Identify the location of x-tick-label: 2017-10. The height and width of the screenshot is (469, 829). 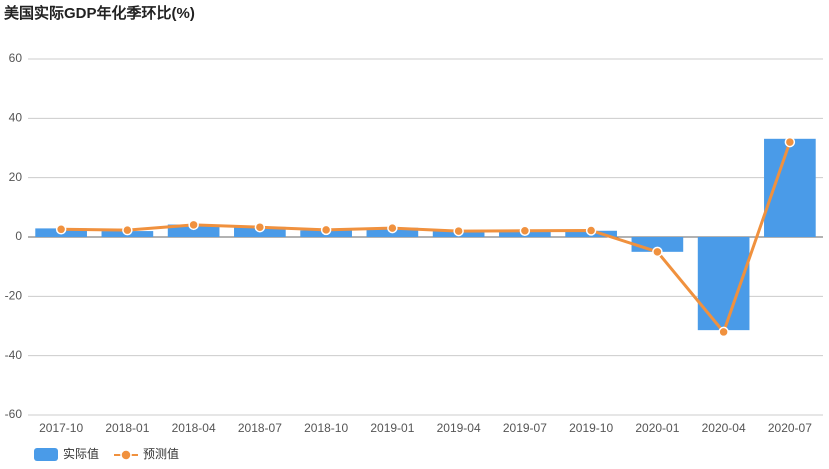
(61, 428).